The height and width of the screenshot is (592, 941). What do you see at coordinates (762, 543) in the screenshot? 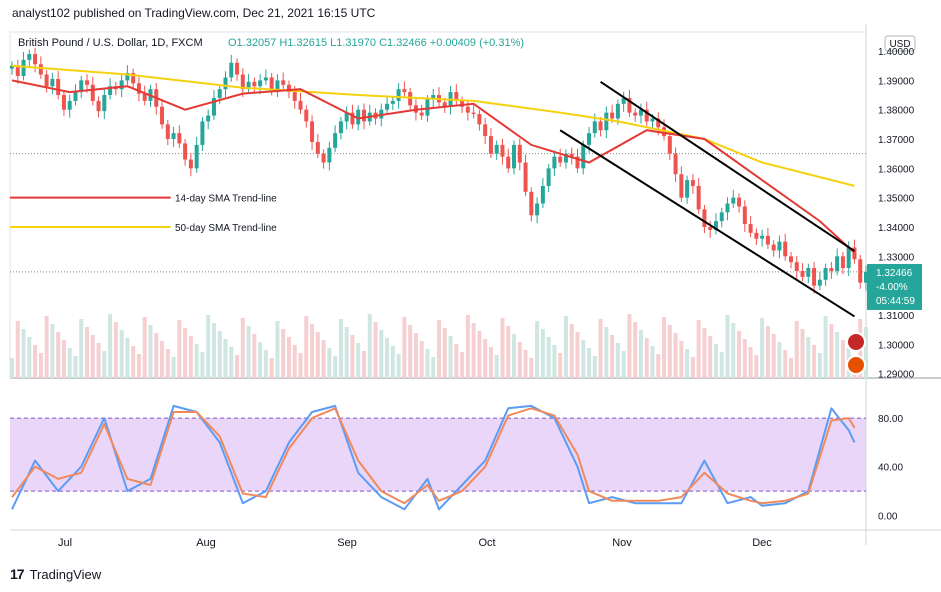
I see `time-tick-label: Dec` at bounding box center [762, 543].